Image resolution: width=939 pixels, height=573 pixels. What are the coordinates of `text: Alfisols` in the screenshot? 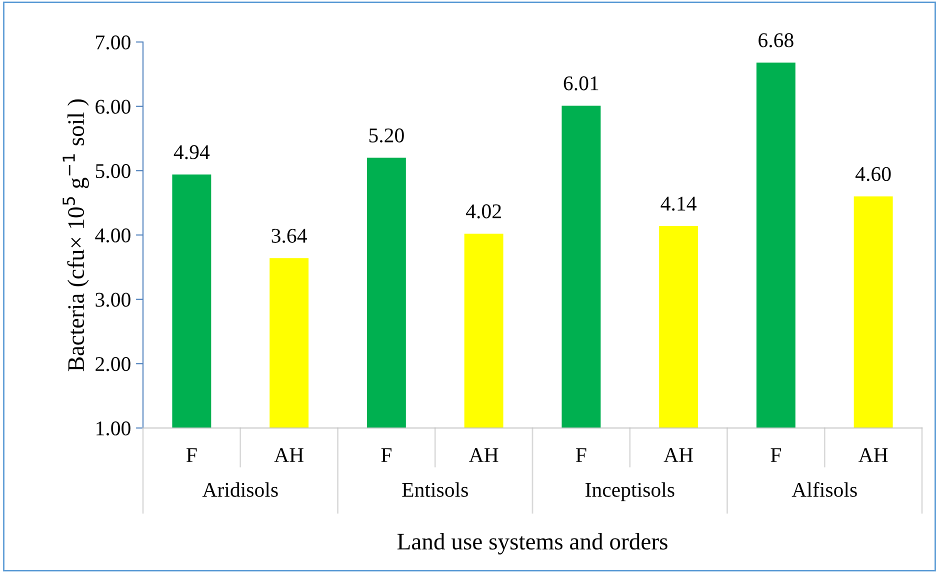 It's located at (824, 489).